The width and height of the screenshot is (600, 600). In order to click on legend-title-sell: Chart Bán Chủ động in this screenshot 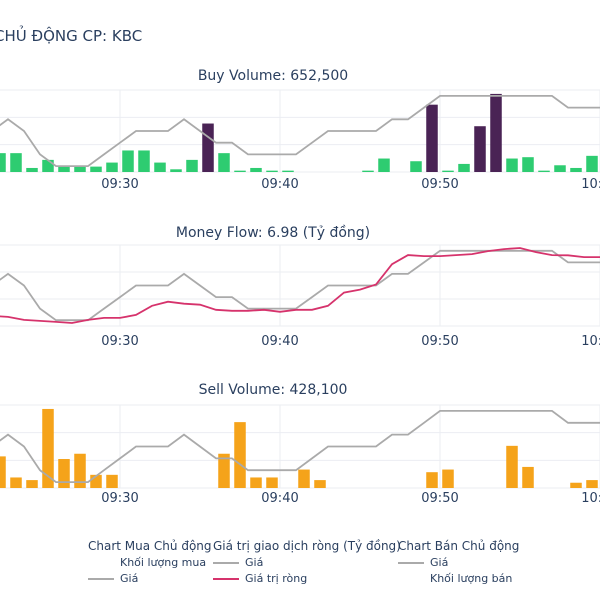, I will do `click(459, 546)`.